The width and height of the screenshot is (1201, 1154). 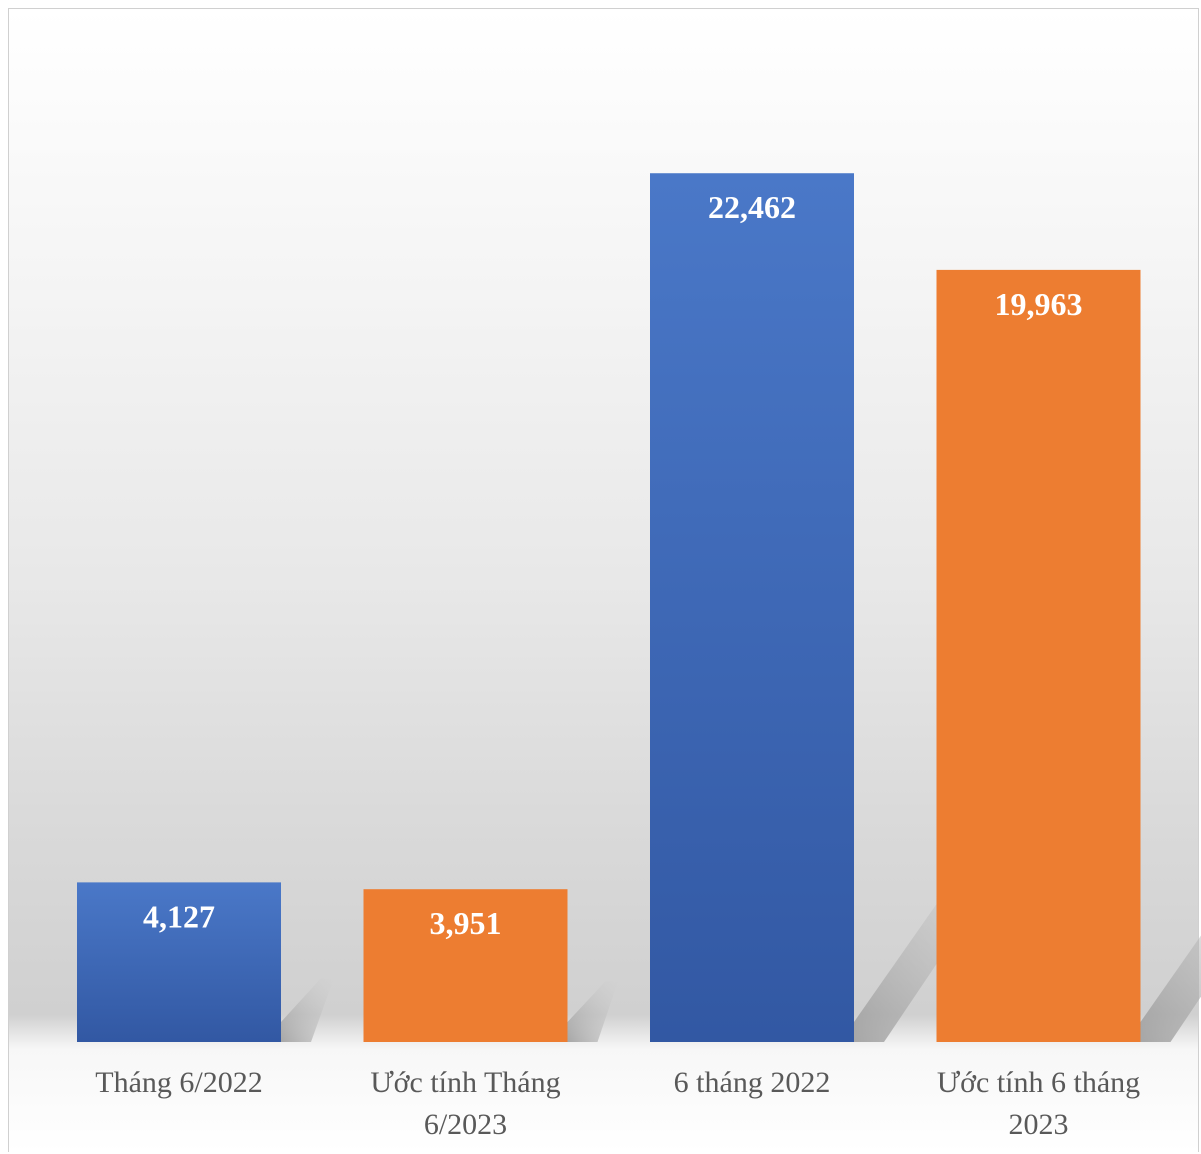 What do you see at coordinates (465, 1082) in the screenshot?
I see `category-label-line: Ước tính Tháng` at bounding box center [465, 1082].